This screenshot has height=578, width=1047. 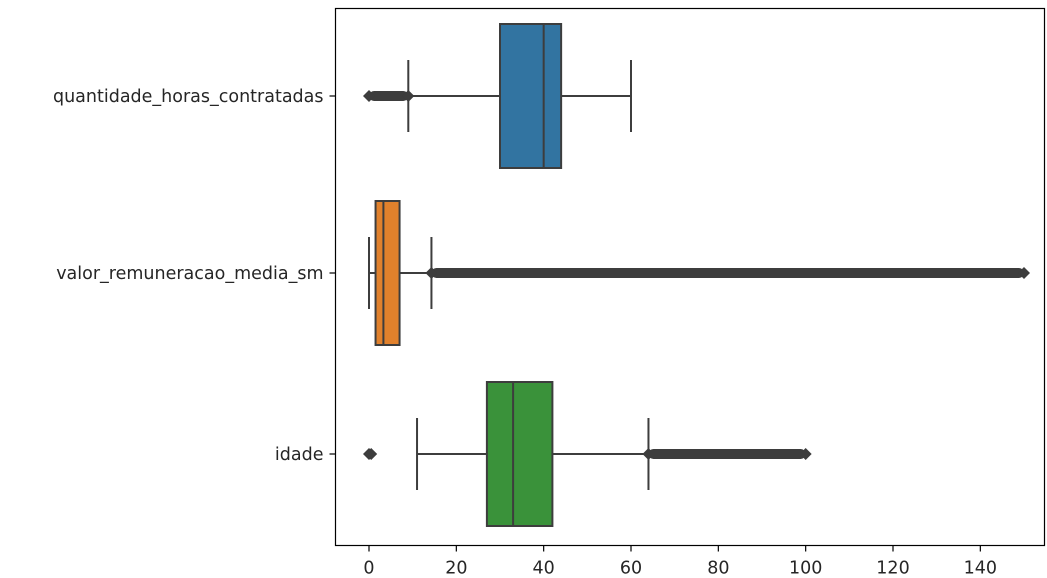 I want to click on category-label: quantidade_horas_contratadas, so click(x=188, y=97).